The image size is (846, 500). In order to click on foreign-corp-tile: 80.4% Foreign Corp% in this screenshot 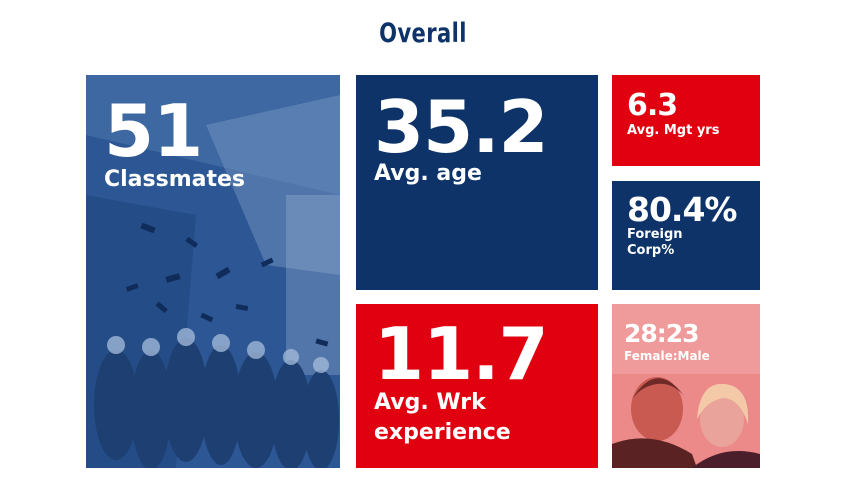, I will do `click(686, 235)`.